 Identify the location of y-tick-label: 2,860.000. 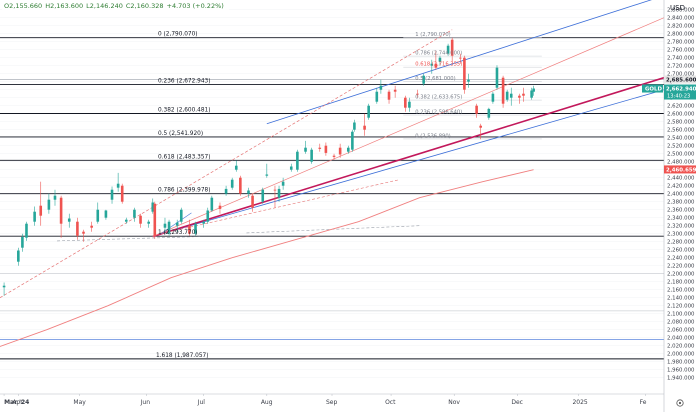
(681, 11).